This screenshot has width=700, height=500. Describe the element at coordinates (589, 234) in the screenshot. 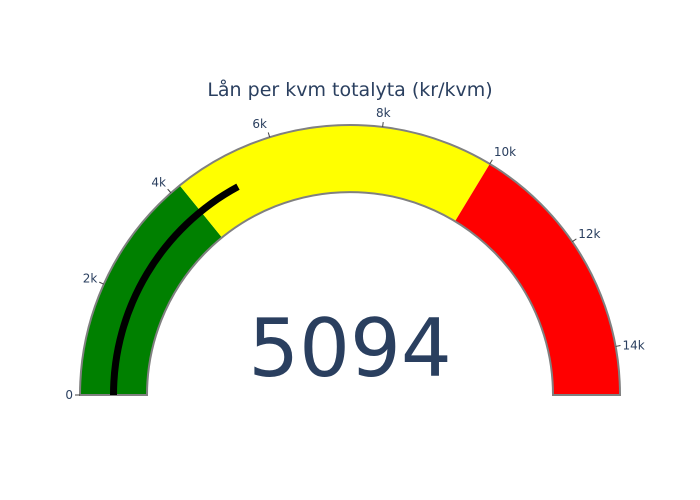

I see `gauge-tick-label: 12k` at that location.